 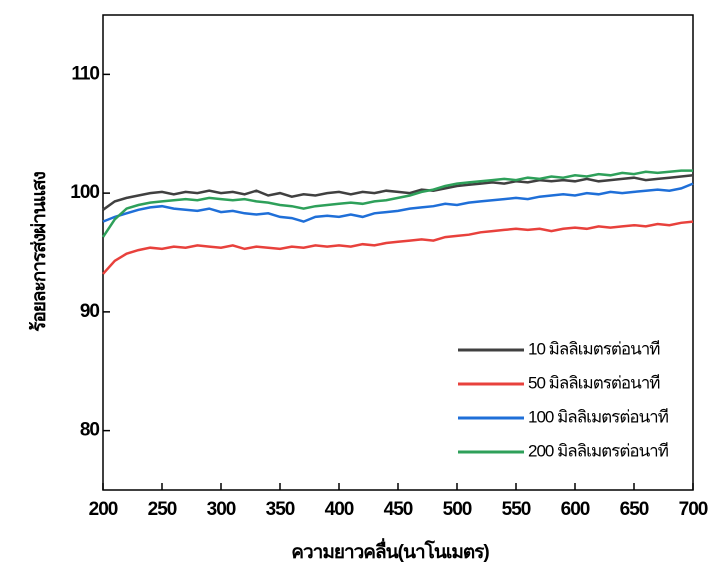 What do you see at coordinates (85, 73) in the screenshot?
I see `y-tick-label: 110` at bounding box center [85, 73].